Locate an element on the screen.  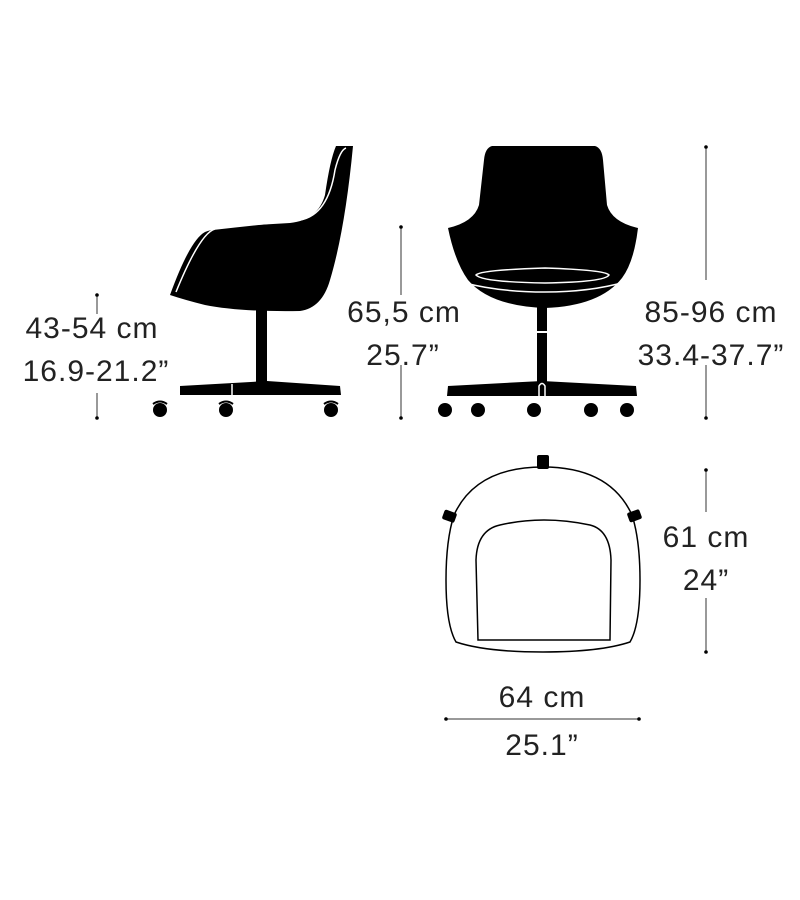
seat-height-metric: 43-54 cm is located at coordinates (92, 328).